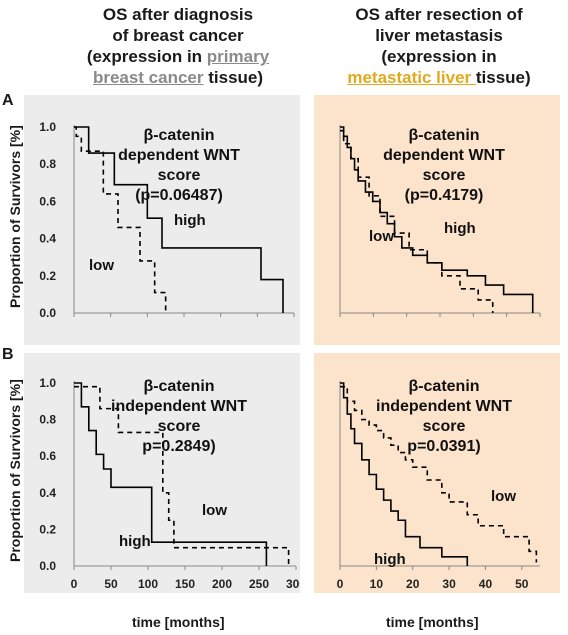  Describe the element at coordinates (15, 216) in the screenshot. I see `y-axis-label-a: Proportion of Survivors [%]` at that location.